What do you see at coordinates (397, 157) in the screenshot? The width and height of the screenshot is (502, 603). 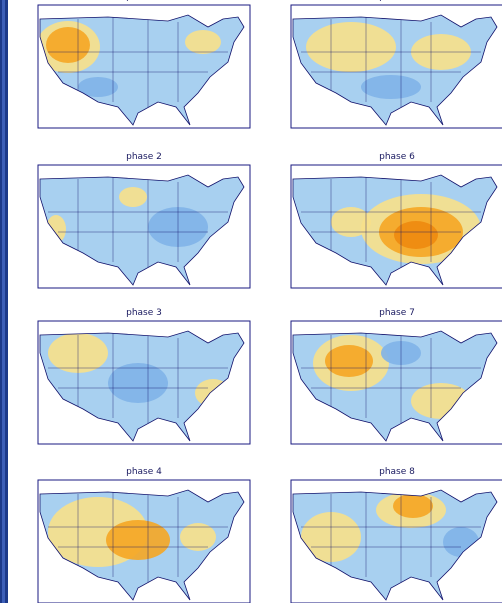 I see `panel-title: phase 6` at bounding box center [397, 157].